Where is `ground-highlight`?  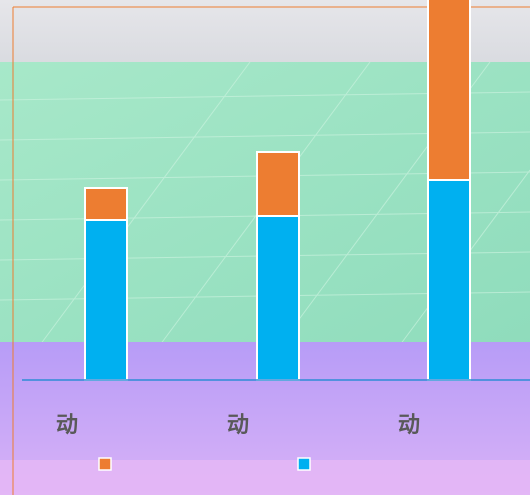
ground-highlight is located at coordinates (265, 477).